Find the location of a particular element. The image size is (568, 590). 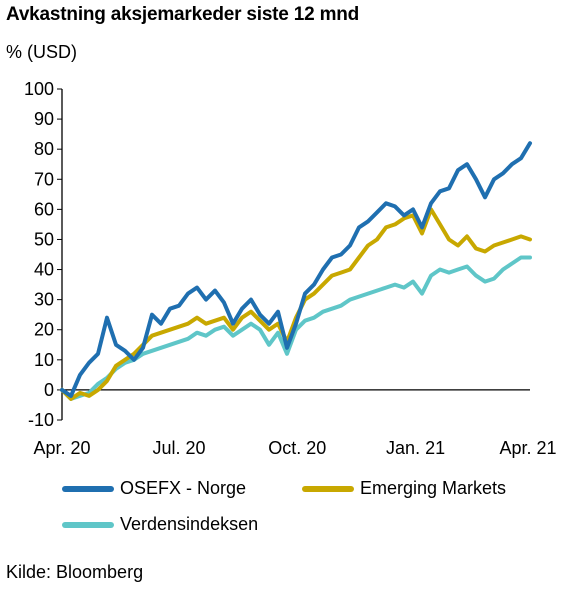

y-tick-label: 50 is located at coordinates (44, 239).